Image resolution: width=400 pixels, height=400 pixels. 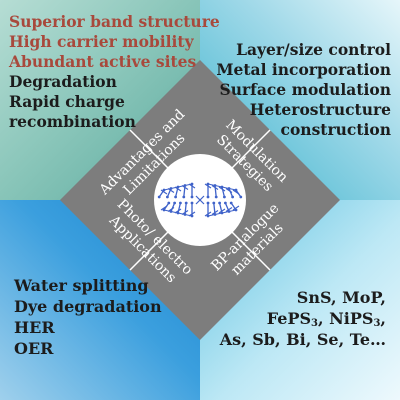 What do you see at coordinates (320, 109) in the screenshot?
I see `strategy-item: Heterostructure` at bounding box center [320, 109].